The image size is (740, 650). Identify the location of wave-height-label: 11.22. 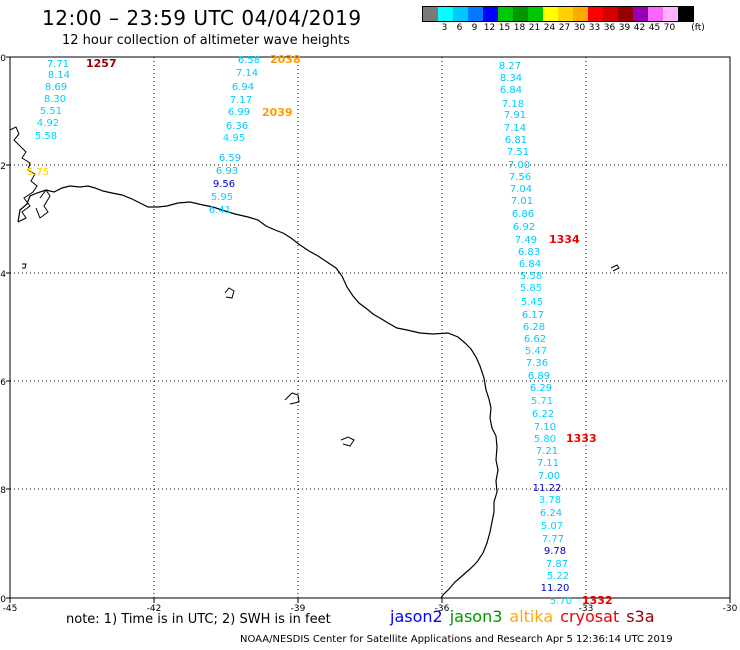
(547, 488).